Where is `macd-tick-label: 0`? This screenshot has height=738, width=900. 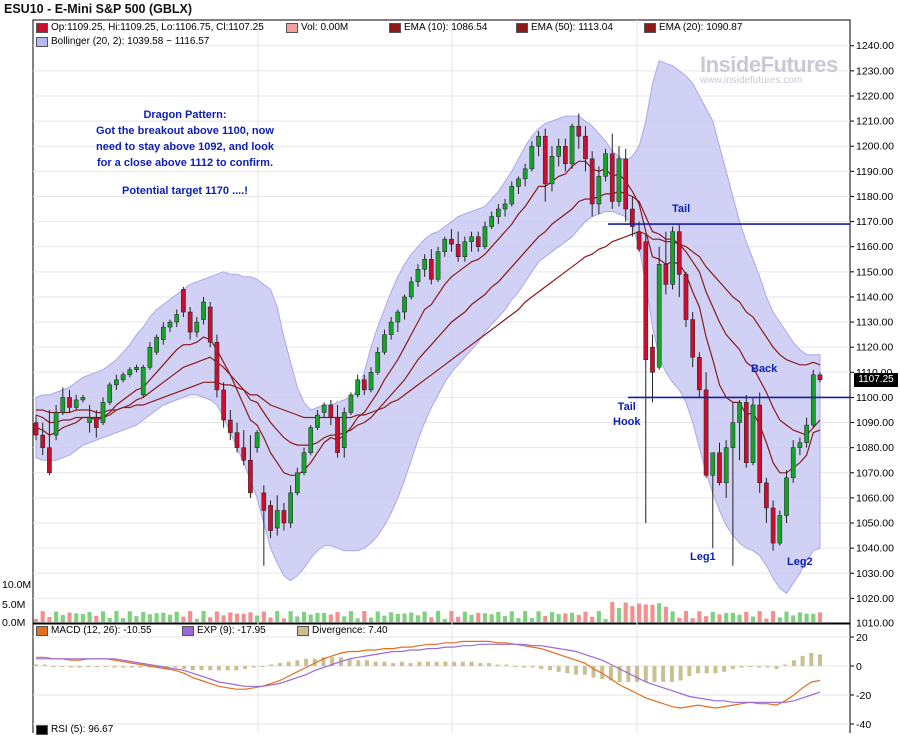 macd-tick-label: 0 is located at coordinates (859, 667).